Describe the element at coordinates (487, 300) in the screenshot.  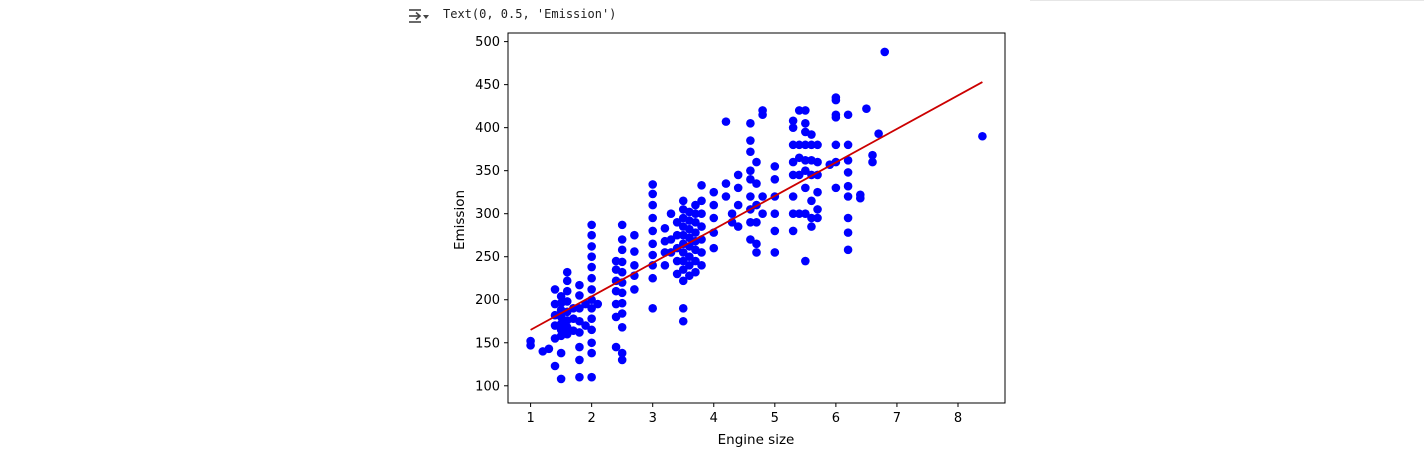
I see `y-tick-label: 200` at that location.